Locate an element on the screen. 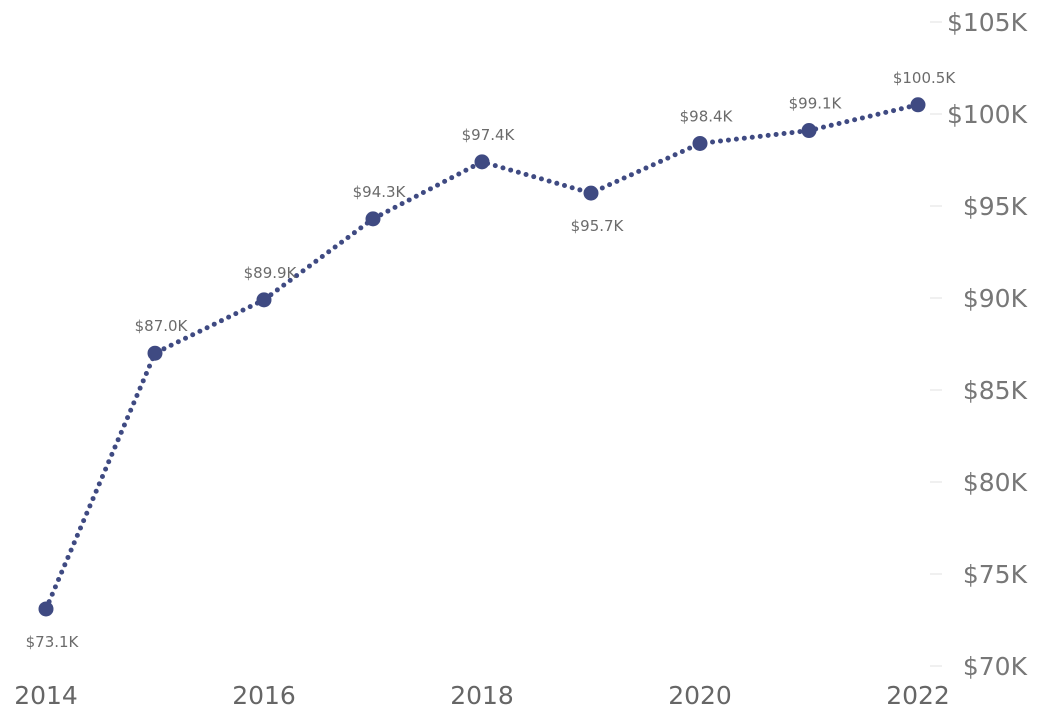  x-tick-label: 2016 is located at coordinates (264, 695).